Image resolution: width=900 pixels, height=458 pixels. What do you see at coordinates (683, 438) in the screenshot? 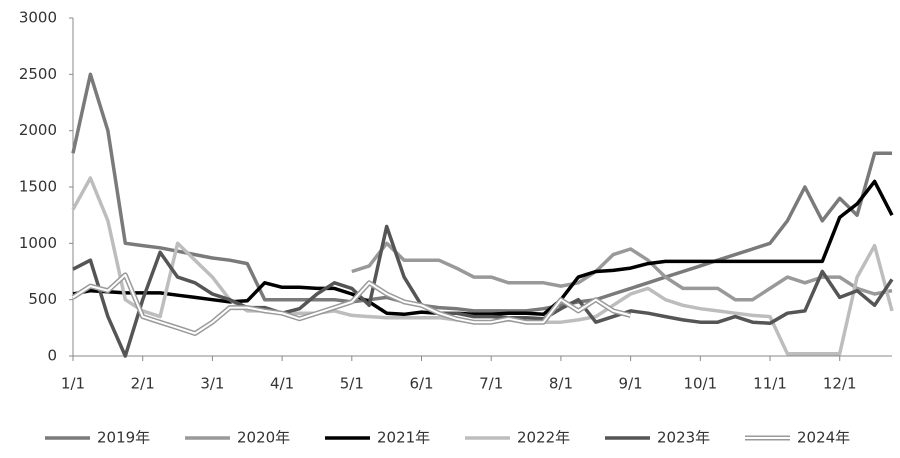
I see `legend-label: 2023年` at bounding box center [683, 438].